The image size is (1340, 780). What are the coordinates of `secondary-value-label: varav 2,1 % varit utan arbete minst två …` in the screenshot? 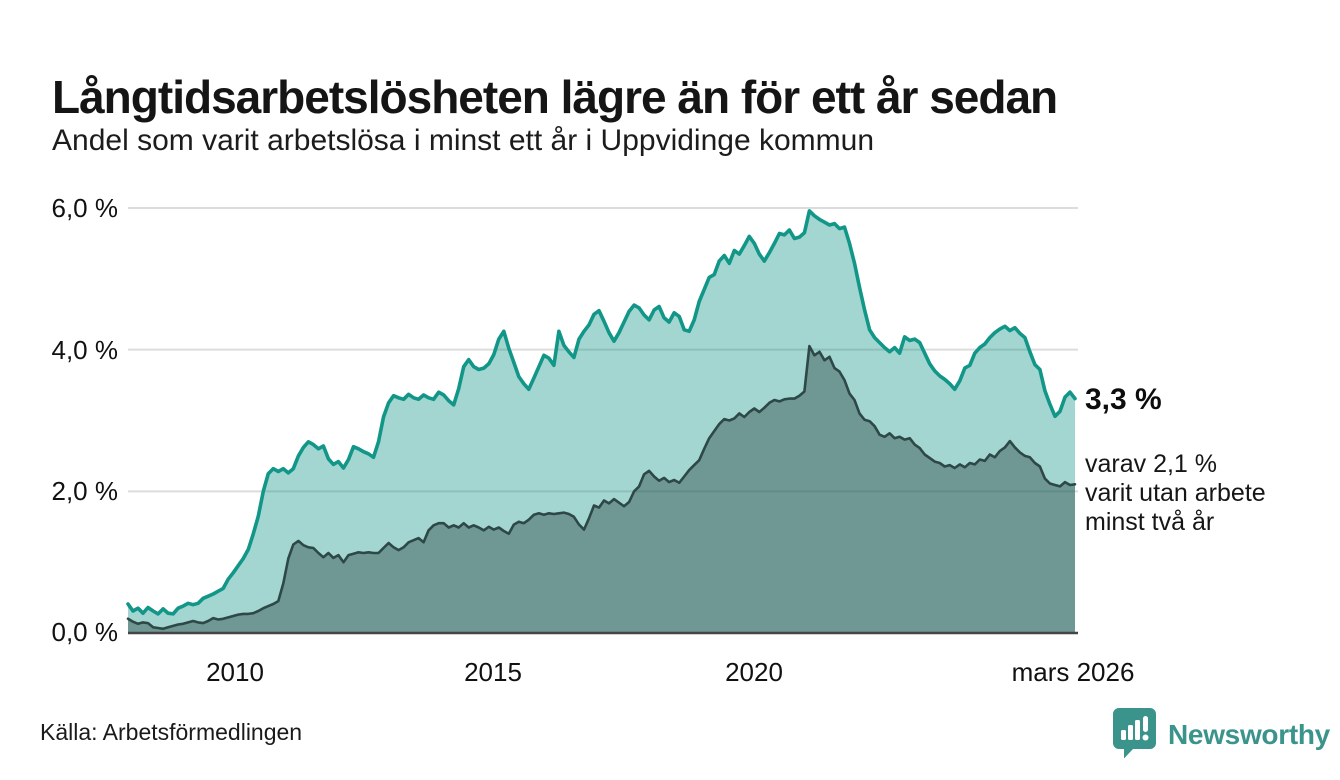 It's located at (1175, 493).